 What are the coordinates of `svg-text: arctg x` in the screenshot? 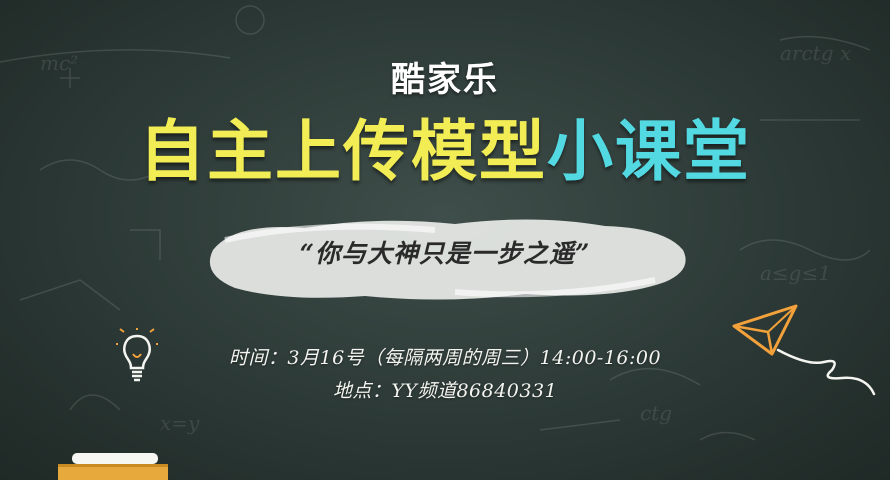 It's located at (815, 53).